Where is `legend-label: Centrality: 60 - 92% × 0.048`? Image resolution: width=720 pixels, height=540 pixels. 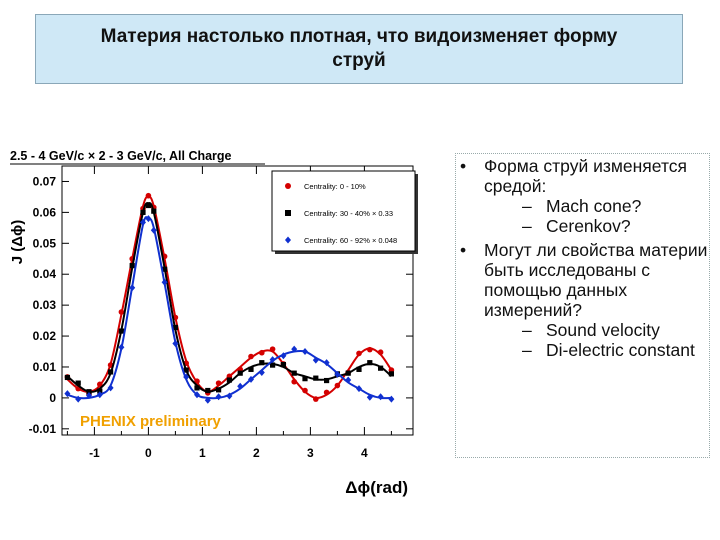
legend-label: Centrality: 60 - 92% × 0.048 is located at coordinates (350, 240).